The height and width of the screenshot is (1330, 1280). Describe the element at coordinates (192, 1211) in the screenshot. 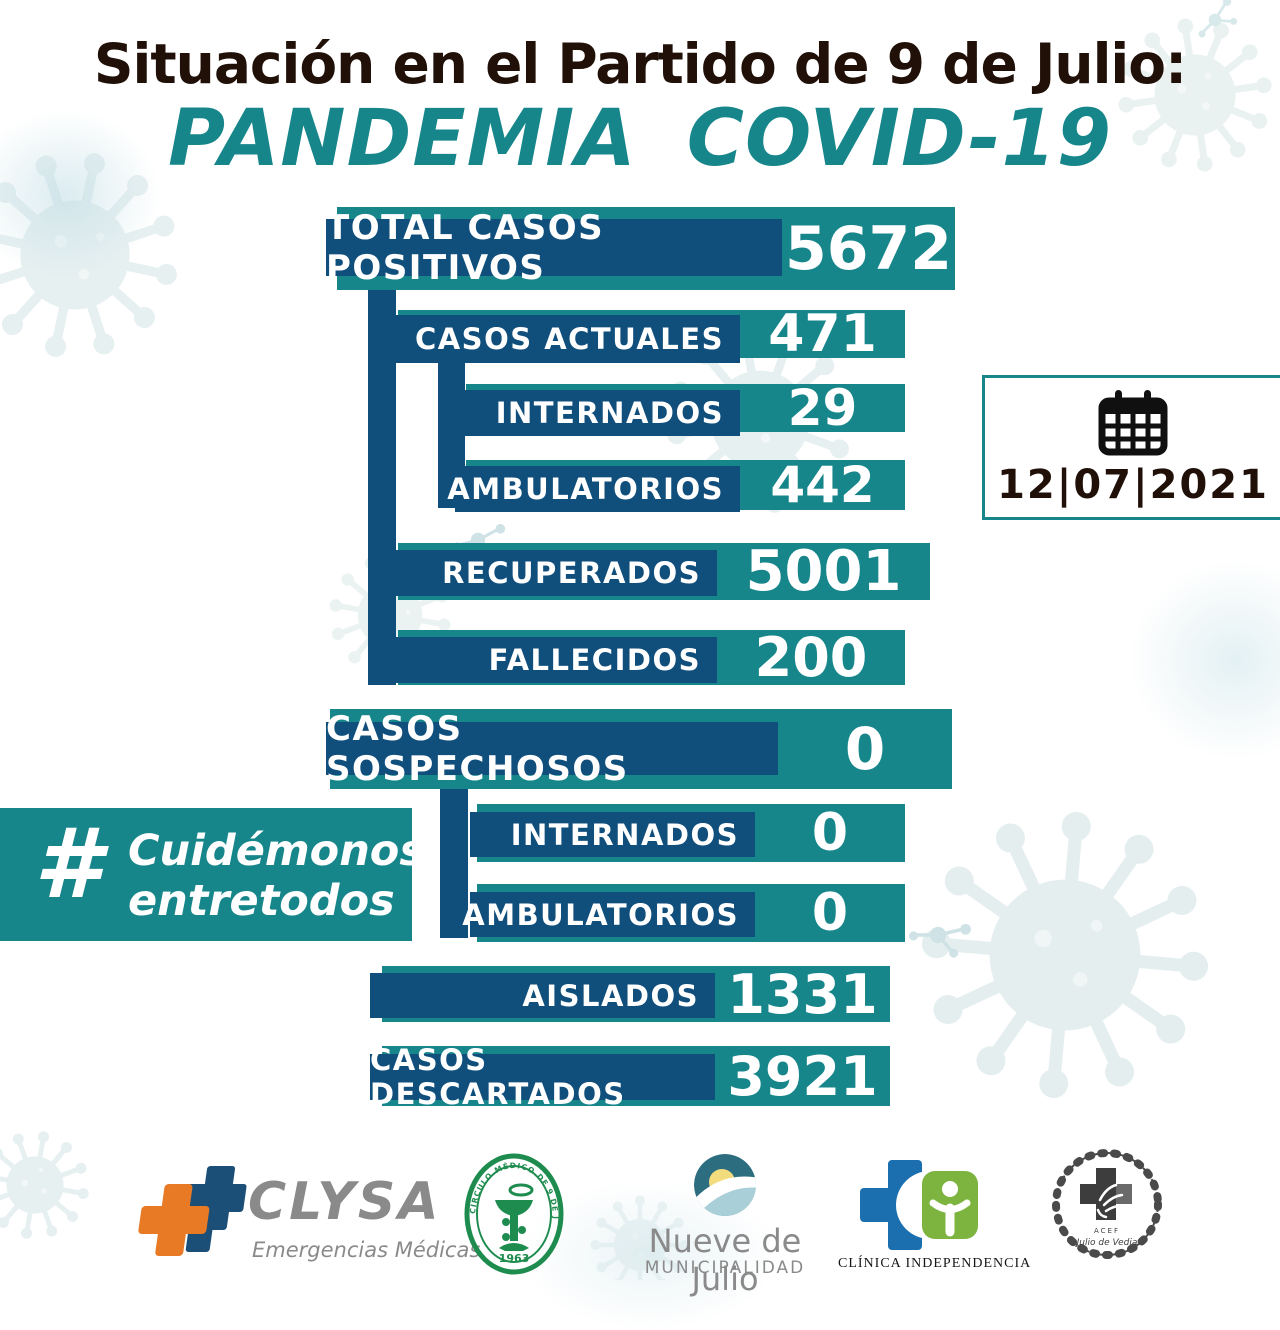

I see `clysa-logo-crosses` at that location.